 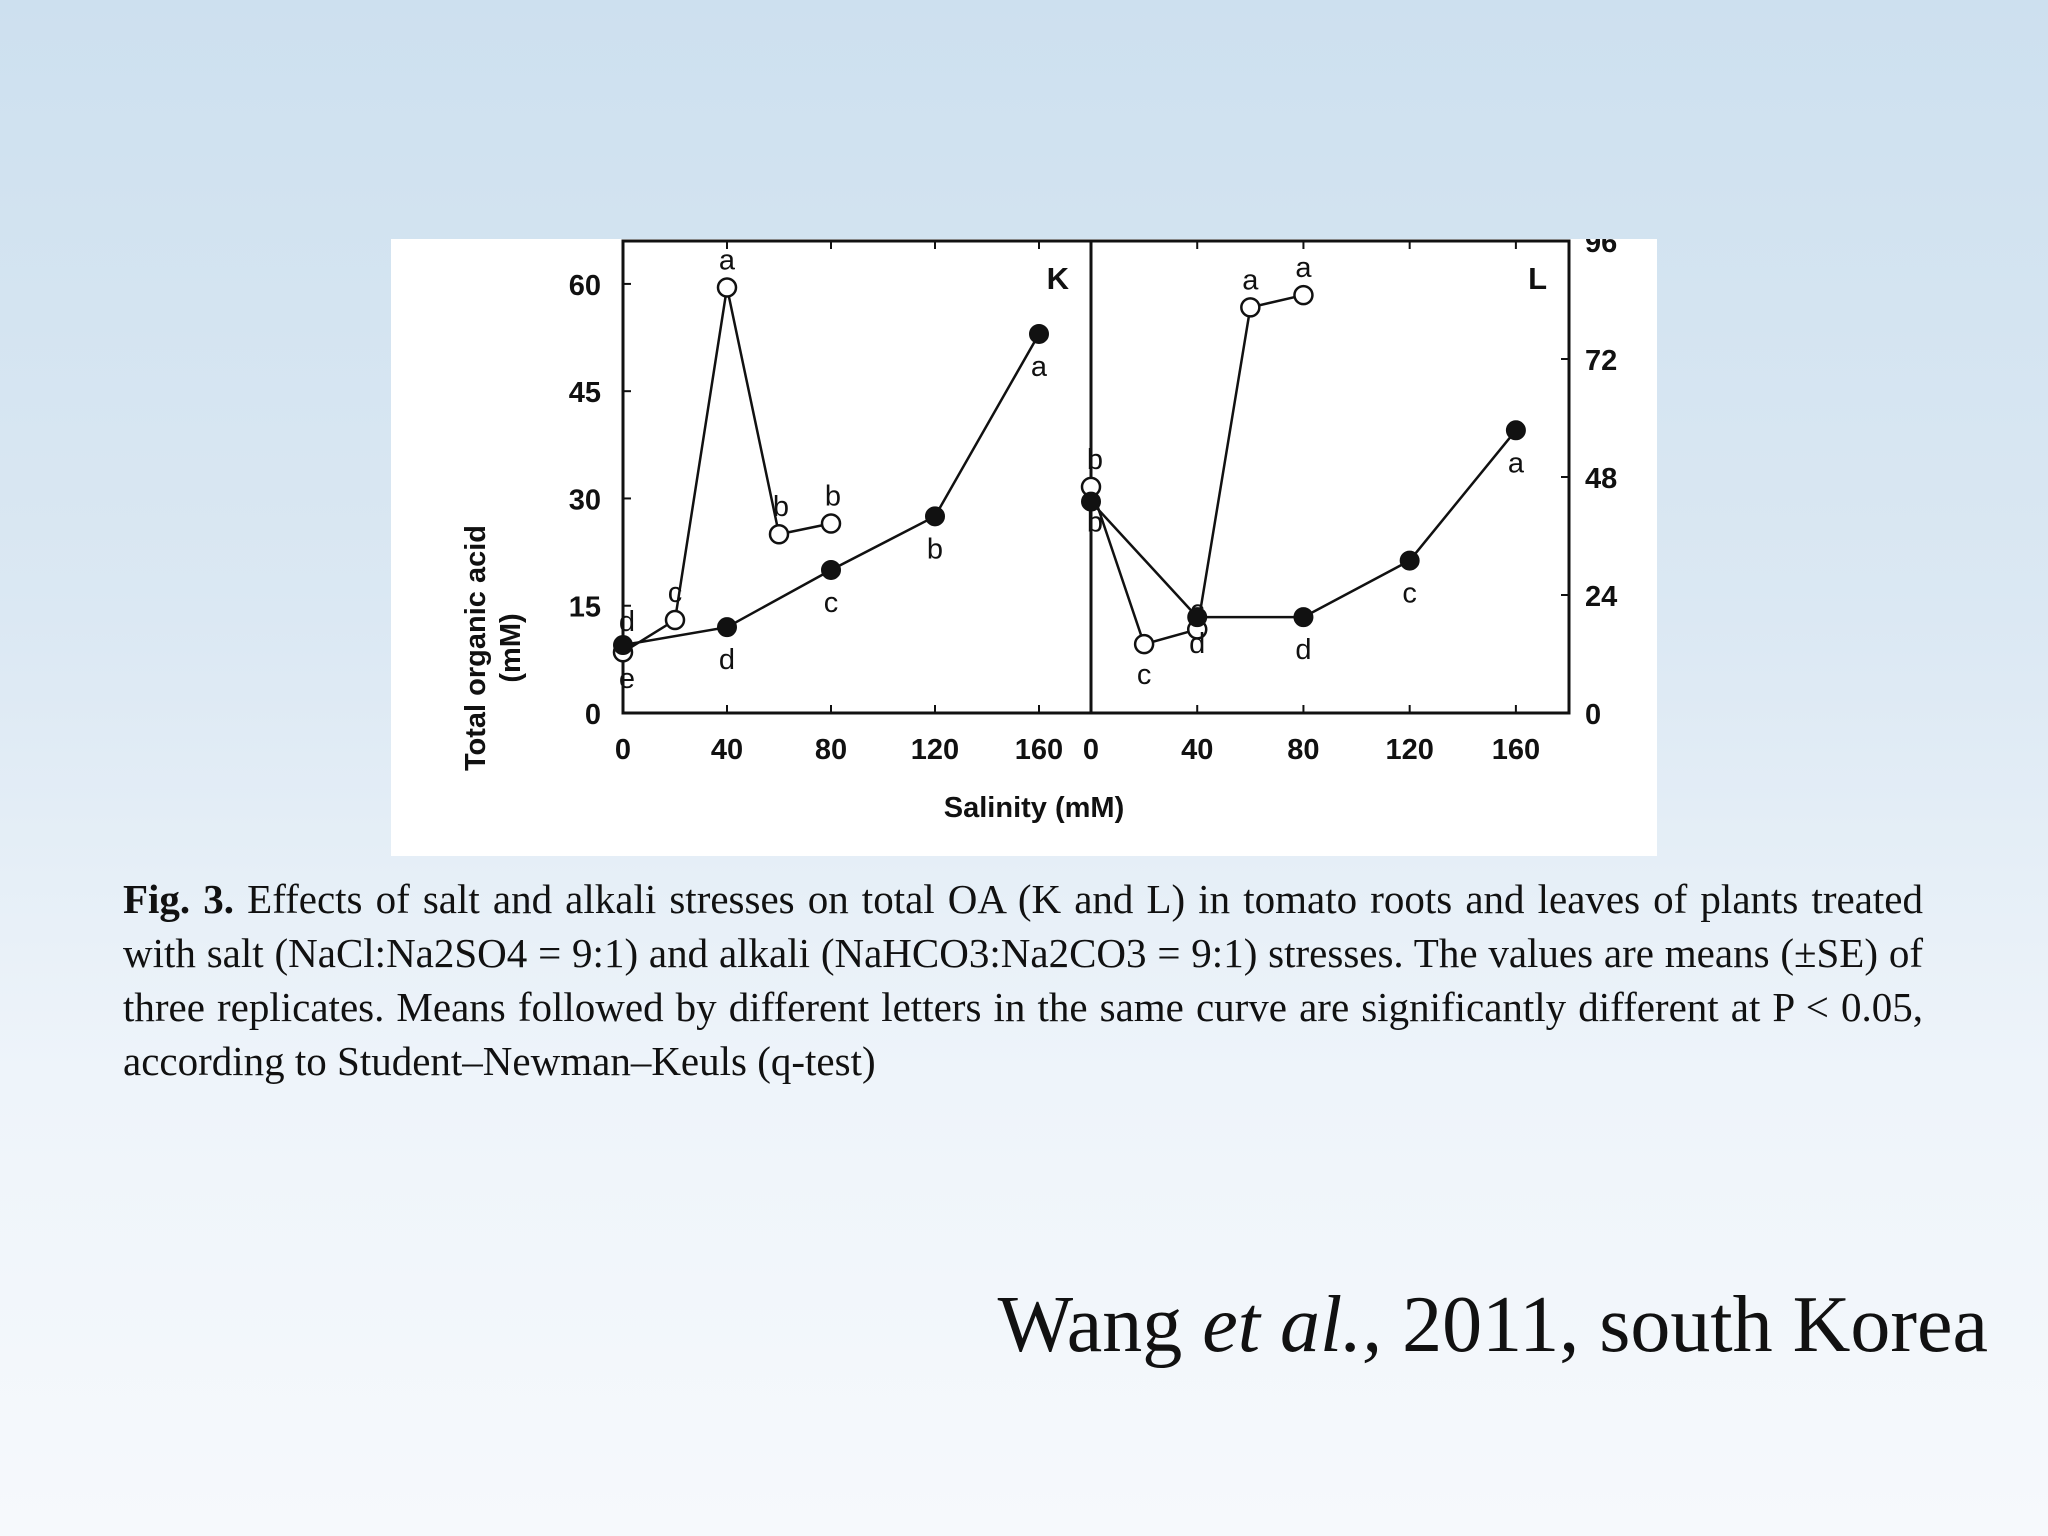 I want to click on panel-k-x-tick-label: 160, so click(x=1039, y=750).